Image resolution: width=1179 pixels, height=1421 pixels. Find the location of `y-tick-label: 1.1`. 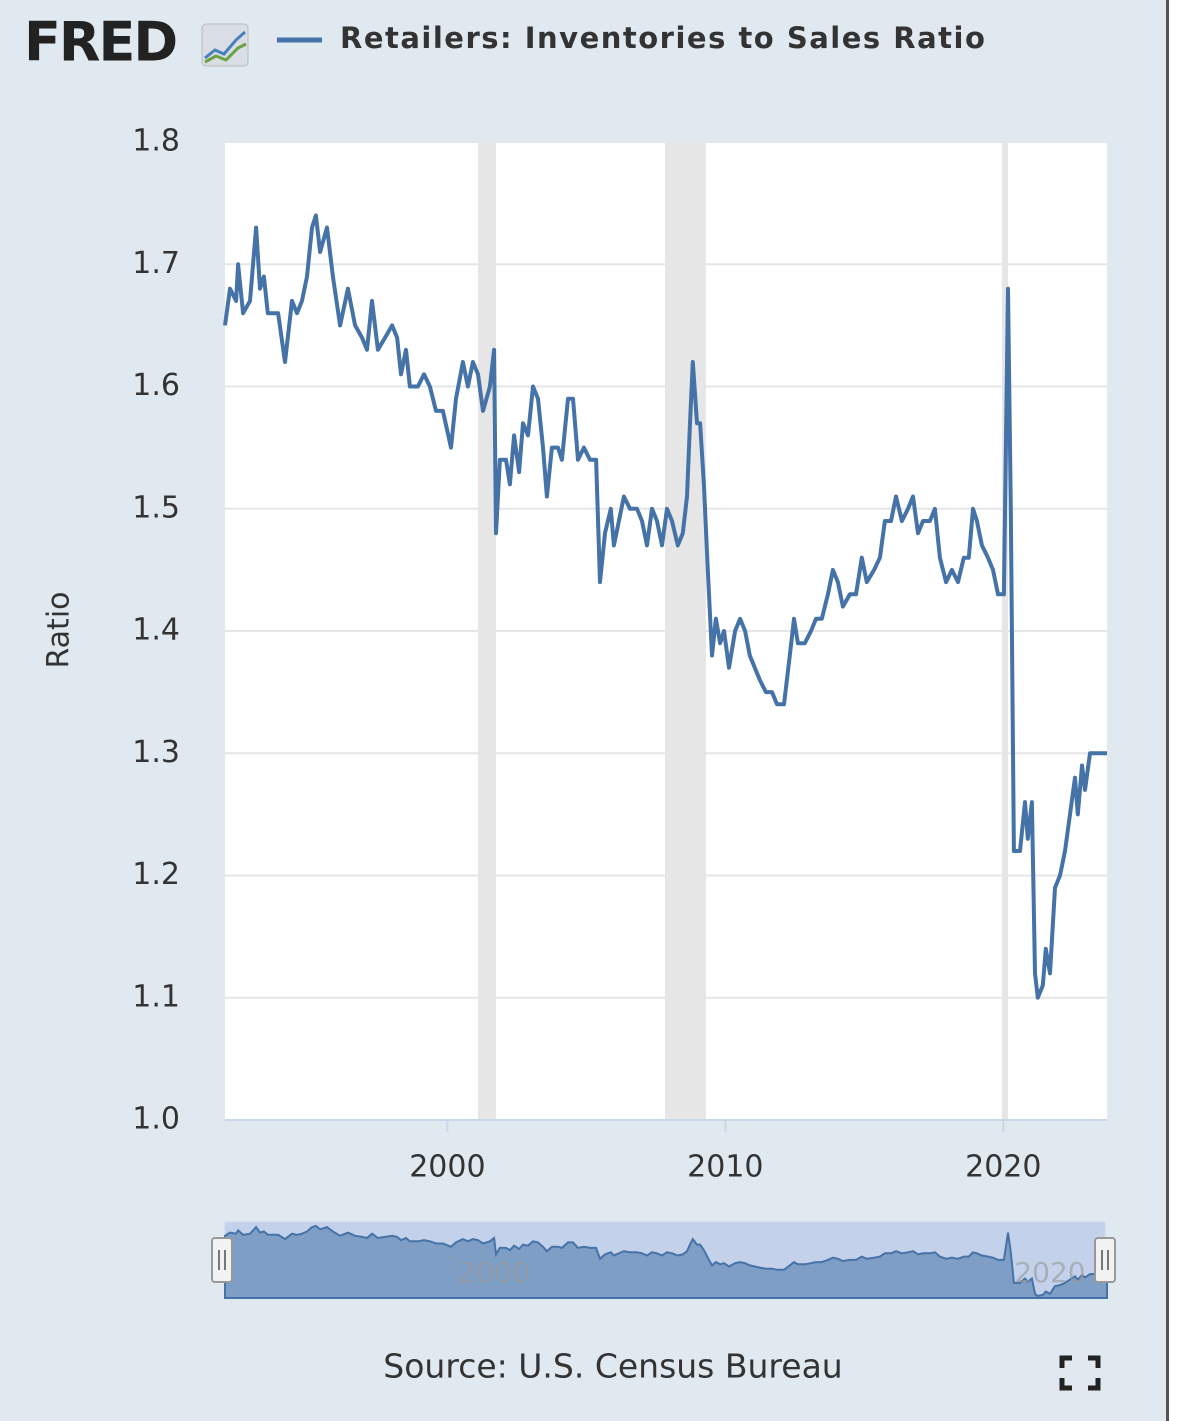

y-tick-label: 1.1 is located at coordinates (156, 996).